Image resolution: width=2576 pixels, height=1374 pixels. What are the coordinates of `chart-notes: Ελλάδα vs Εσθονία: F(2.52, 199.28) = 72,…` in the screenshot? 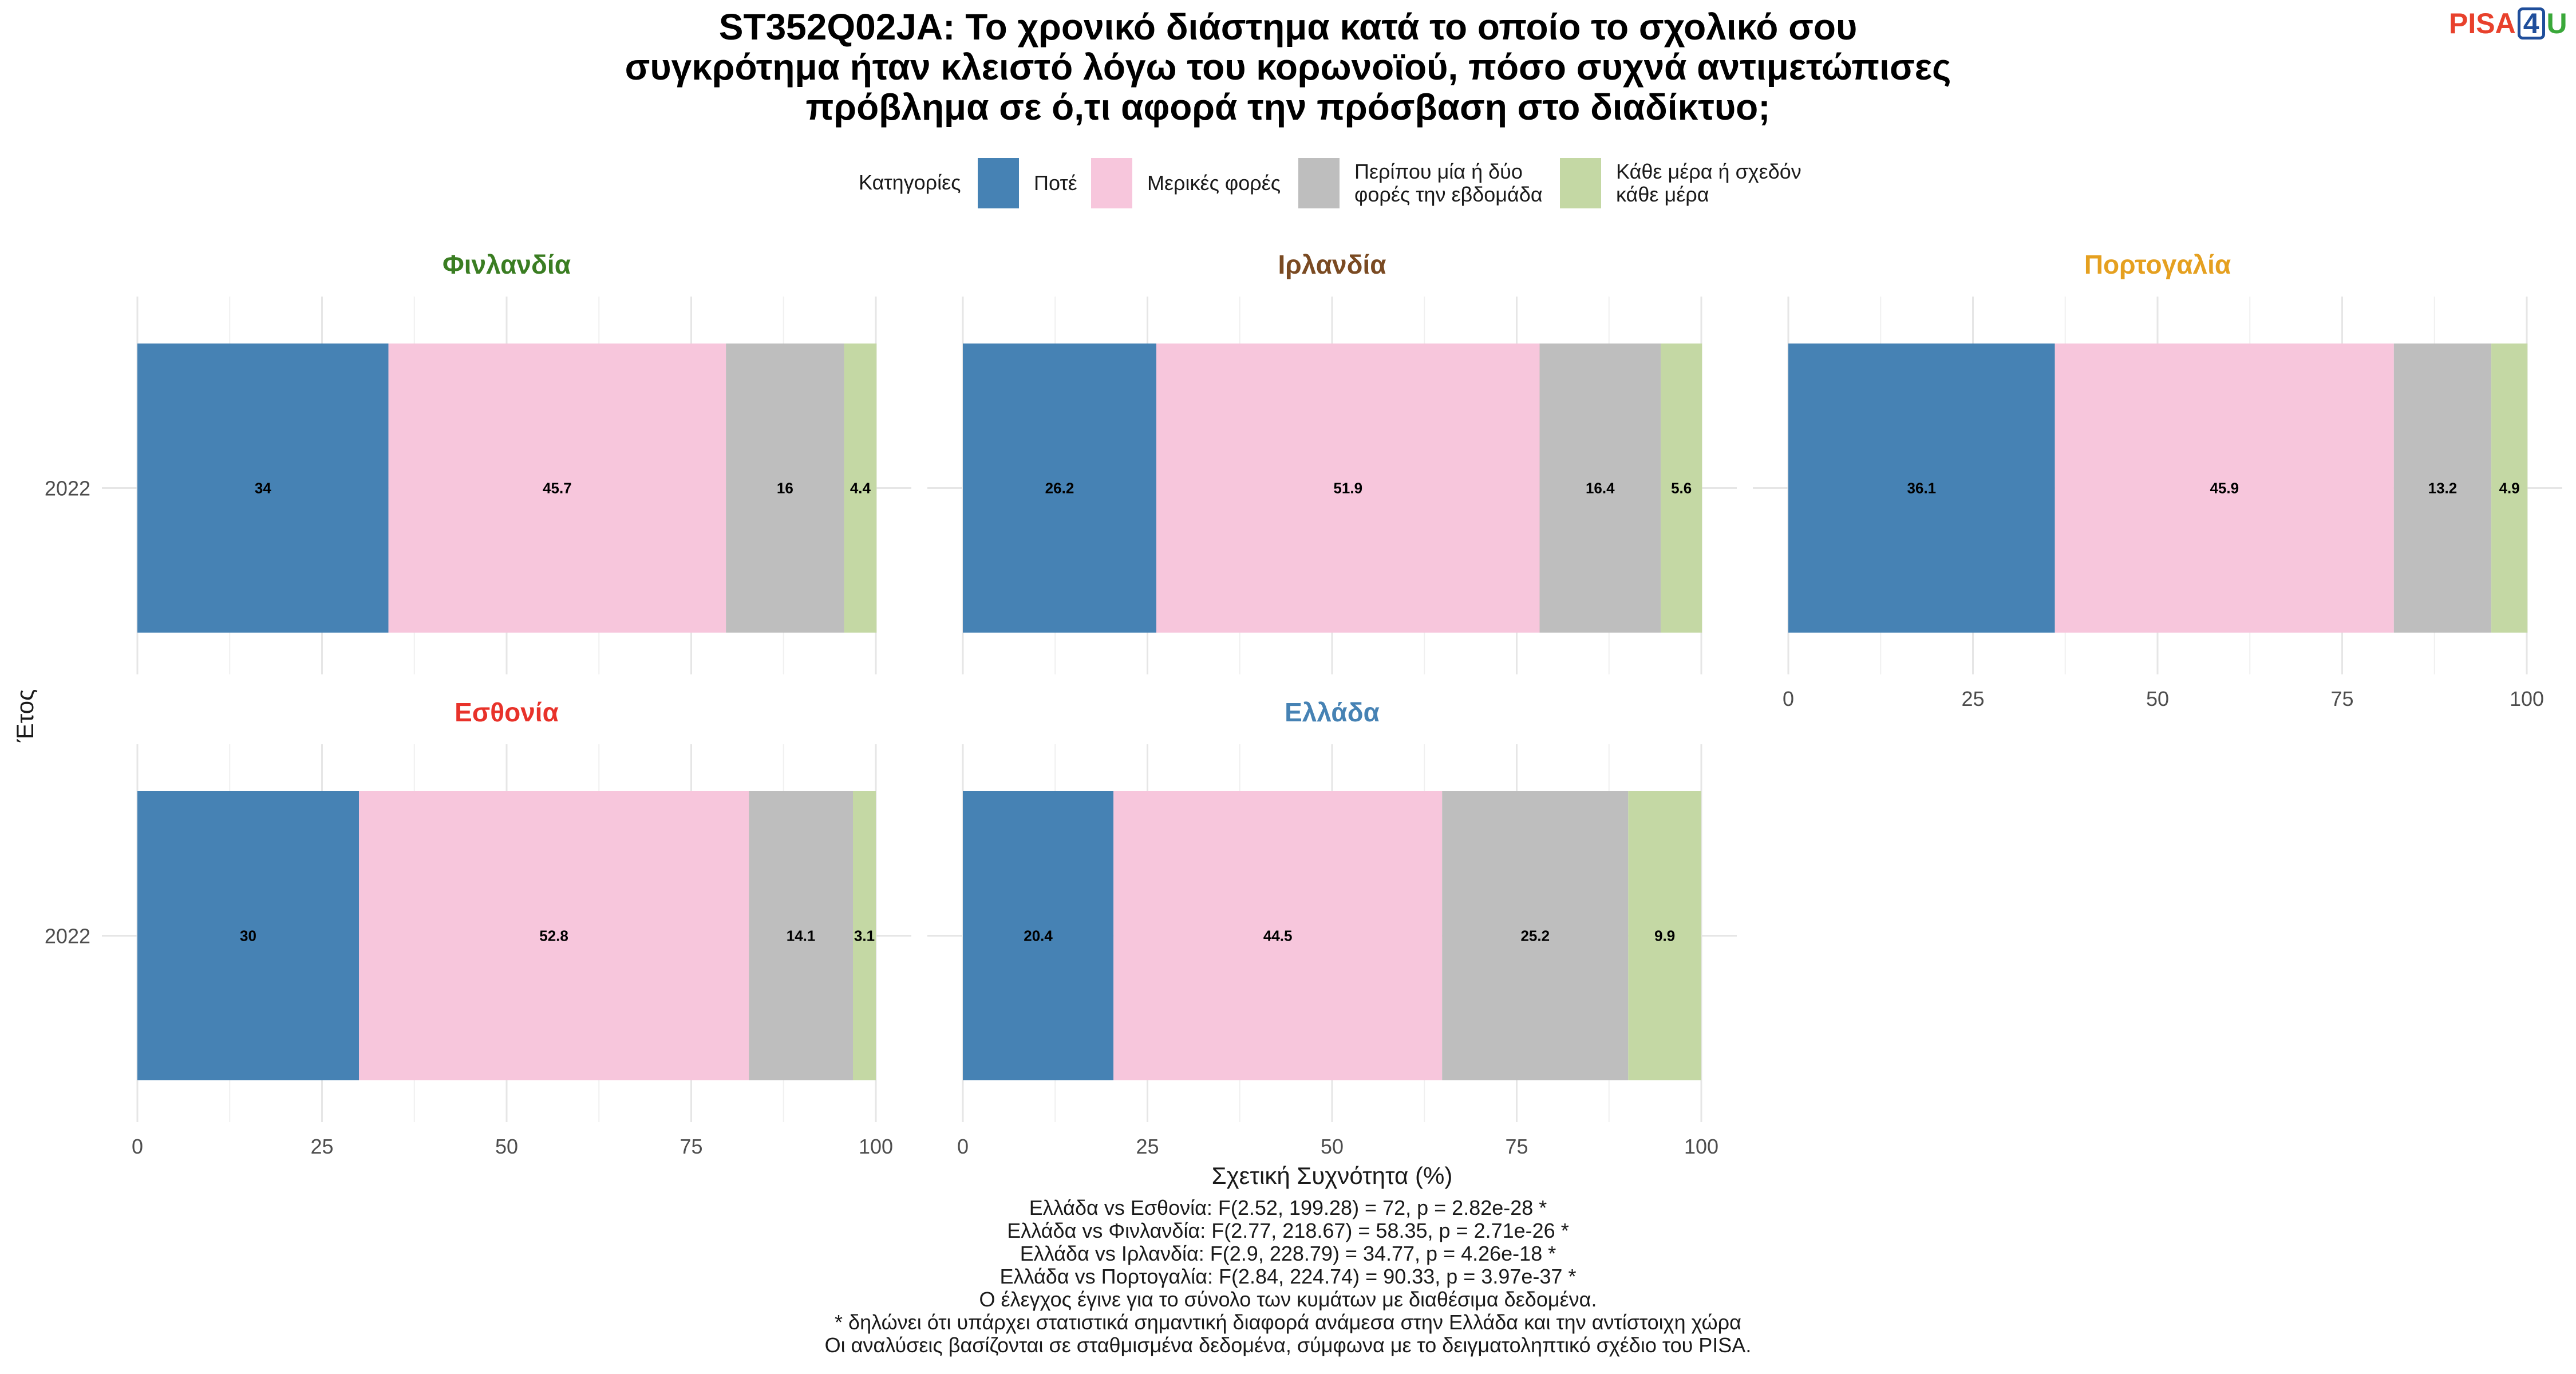 It's located at (1288, 1277).